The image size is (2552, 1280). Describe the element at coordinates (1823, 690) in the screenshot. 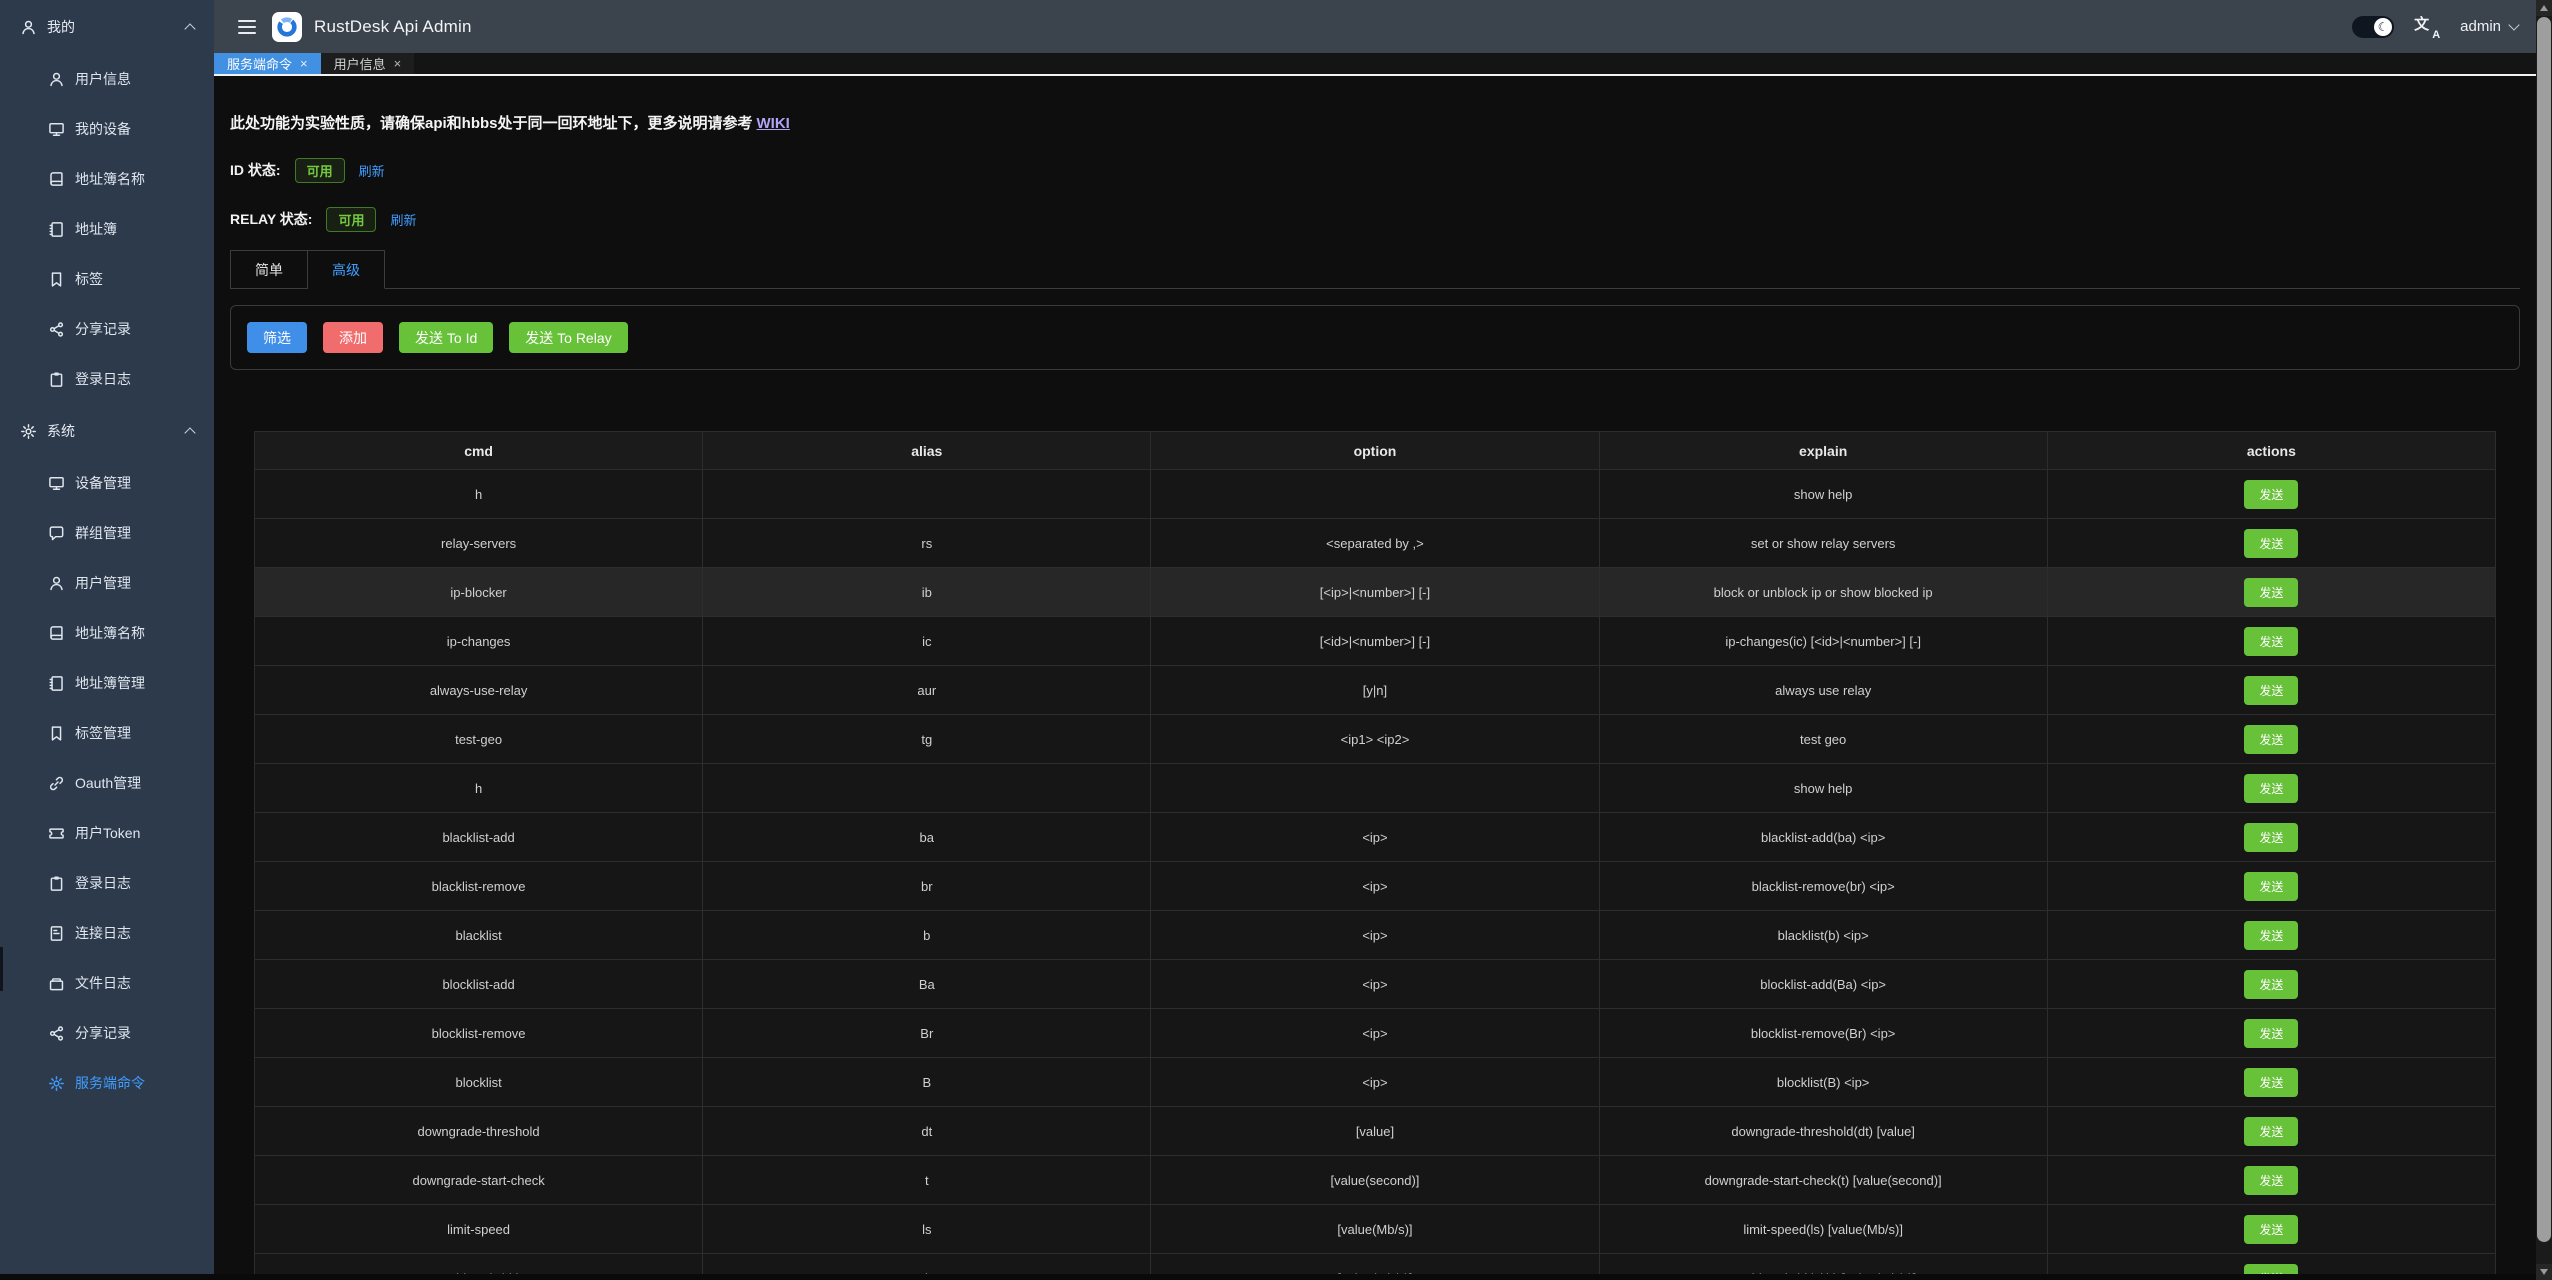

I see `table-cell: always use relay` at that location.